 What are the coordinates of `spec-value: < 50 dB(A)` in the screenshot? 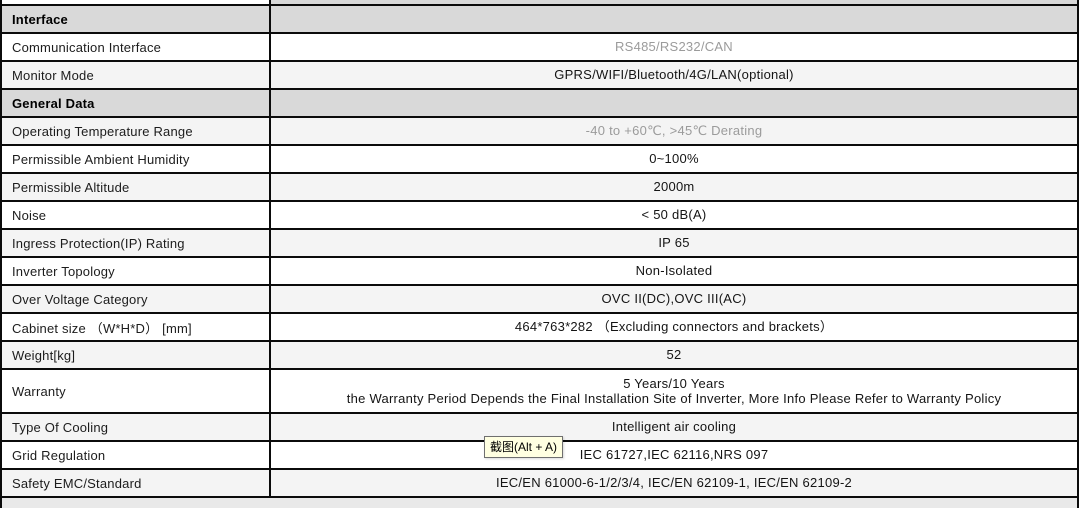 It's located at (674, 215).